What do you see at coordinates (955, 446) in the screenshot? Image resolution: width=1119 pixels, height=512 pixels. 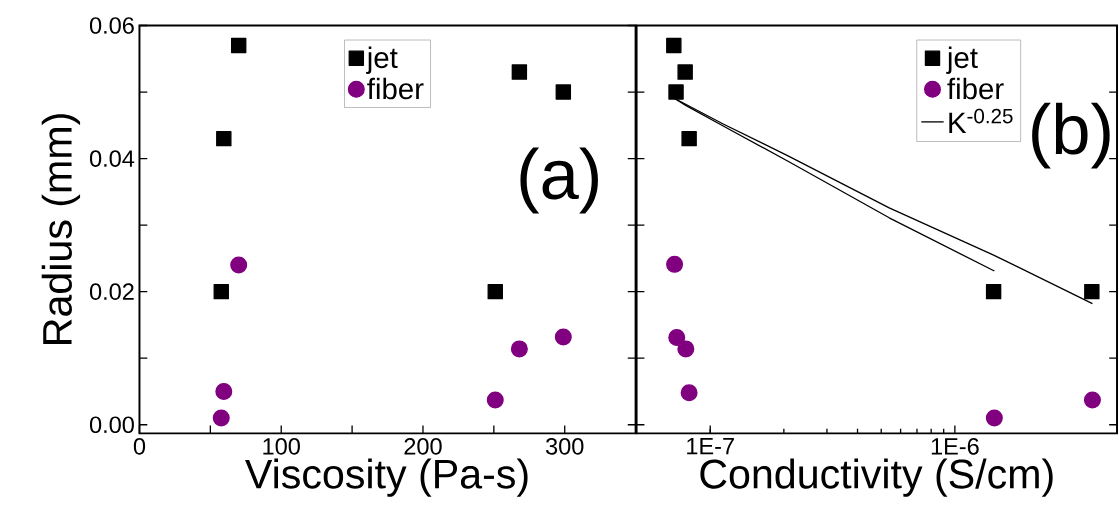 I see `x-tick-label: 1E-6` at bounding box center [955, 446].